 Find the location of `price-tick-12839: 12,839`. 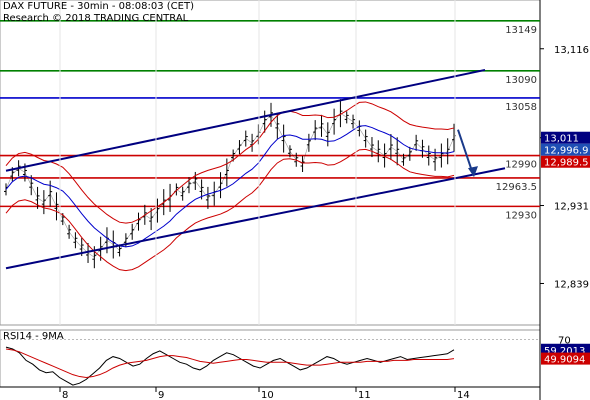

price-tick-12839: 12,839 is located at coordinates (571, 284).